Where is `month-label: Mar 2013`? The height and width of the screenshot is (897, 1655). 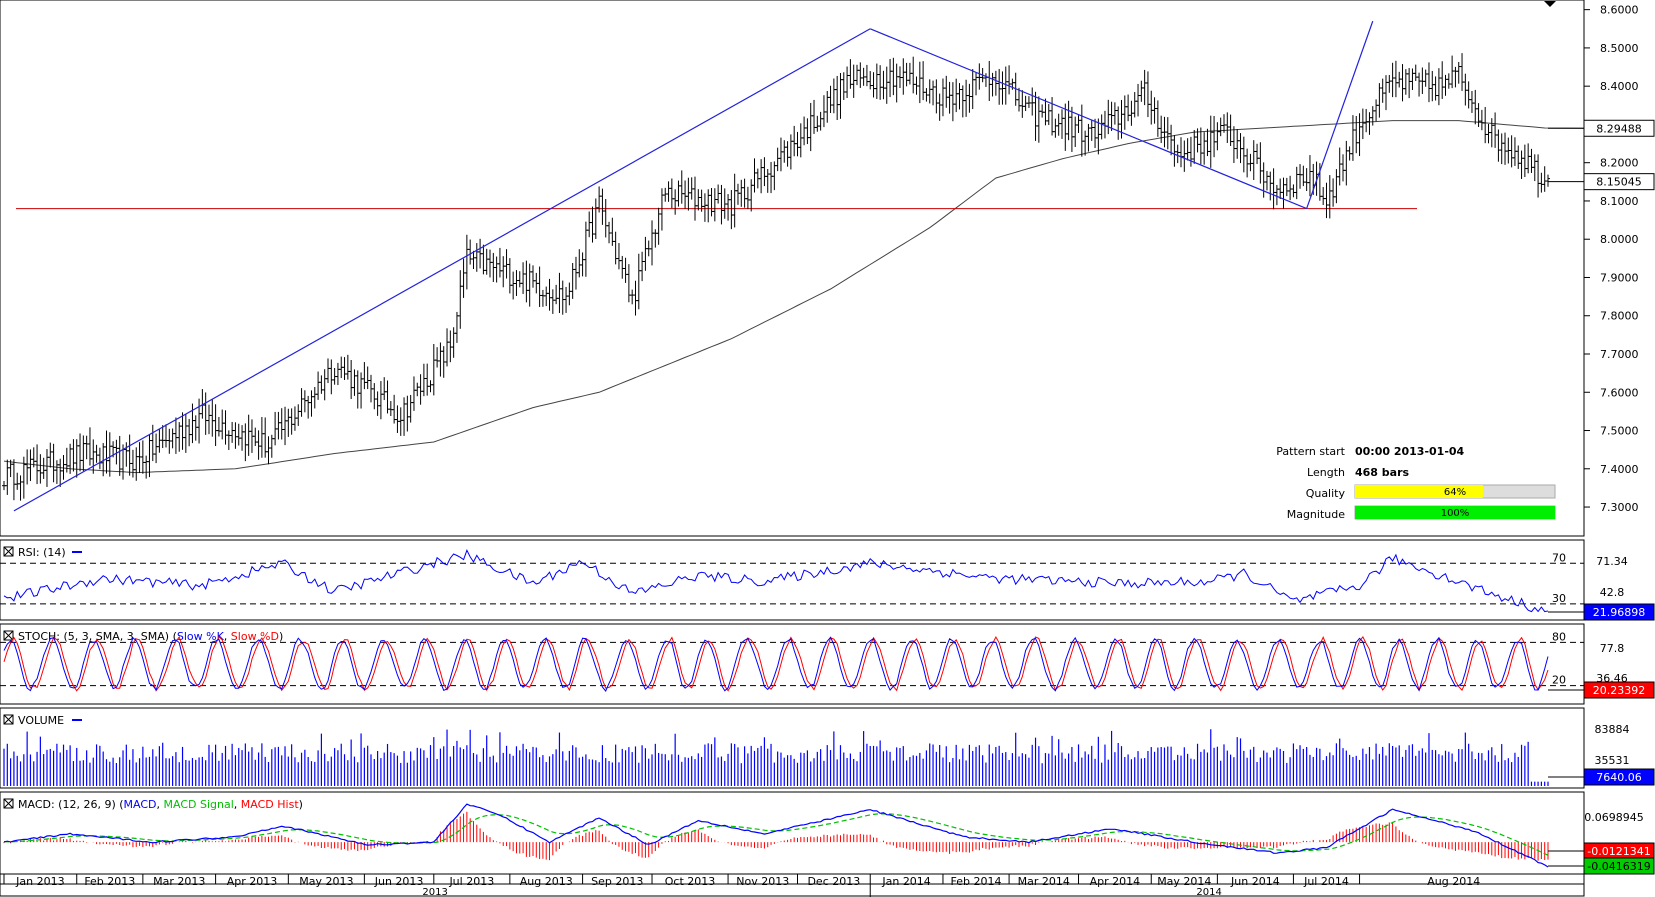
month-label: Mar 2013 is located at coordinates (179, 881).